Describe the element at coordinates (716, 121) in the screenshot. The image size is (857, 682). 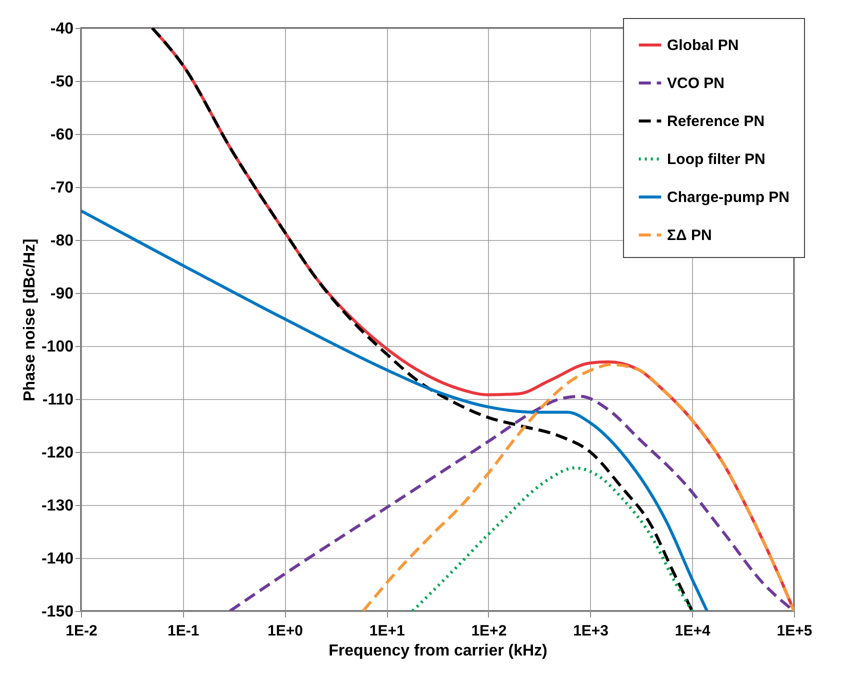
I see `legend-label: Reference PN` at that location.